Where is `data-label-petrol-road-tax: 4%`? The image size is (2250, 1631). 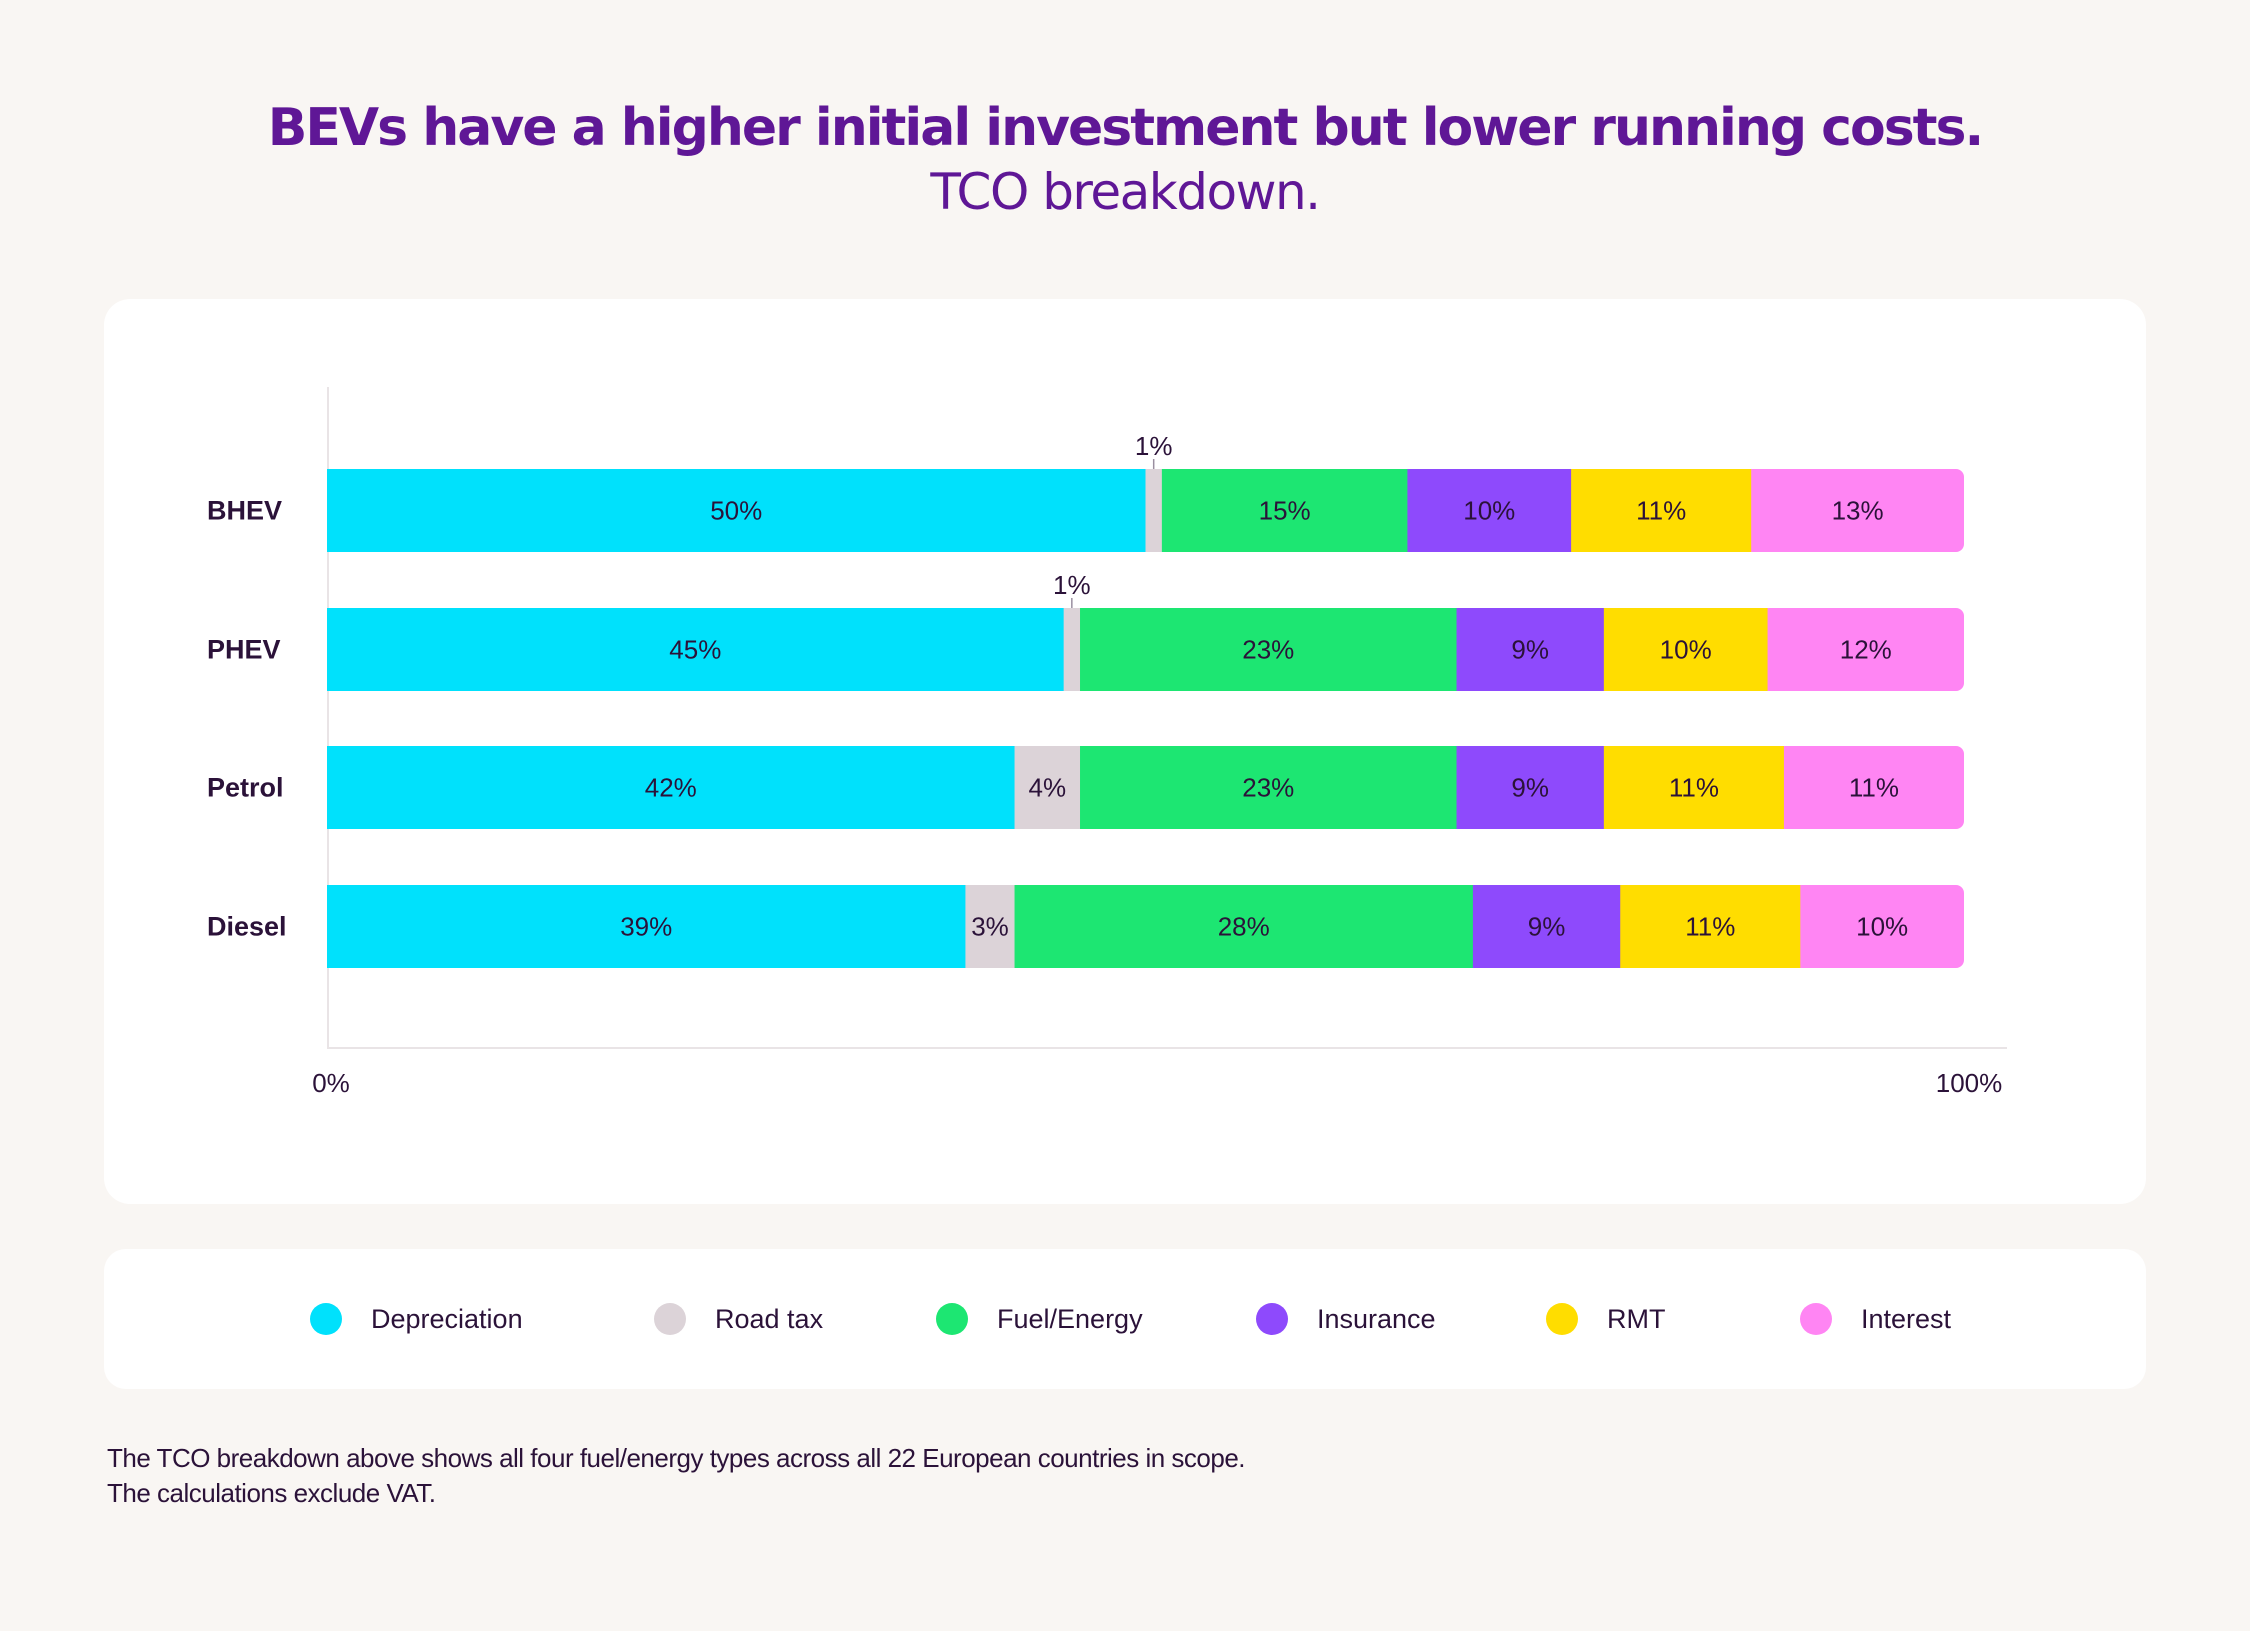 data-label-petrol-road-tax: 4% is located at coordinates (1047, 788).